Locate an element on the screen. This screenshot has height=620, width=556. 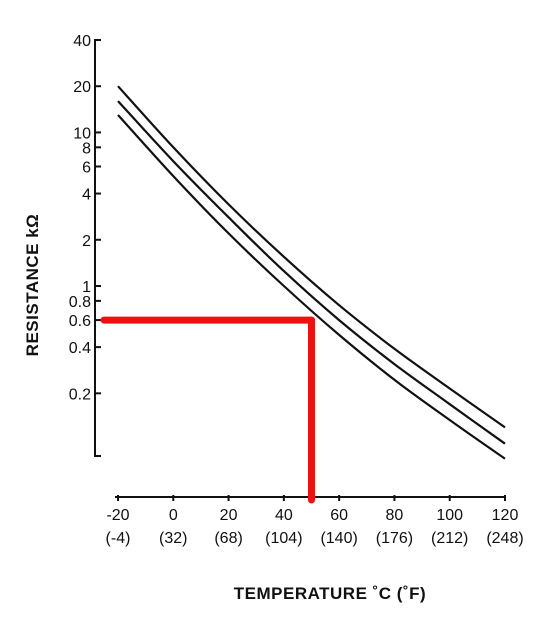
y-tick-label: 0.2 is located at coordinates (80, 394).